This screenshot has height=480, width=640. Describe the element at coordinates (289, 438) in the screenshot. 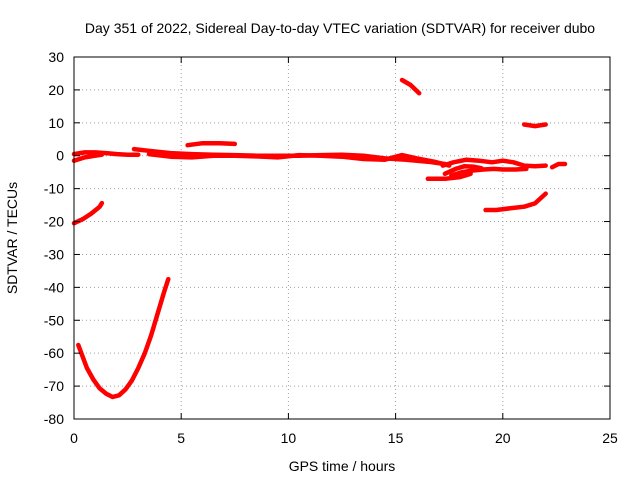

I see `x-tick-label: 10` at that location.